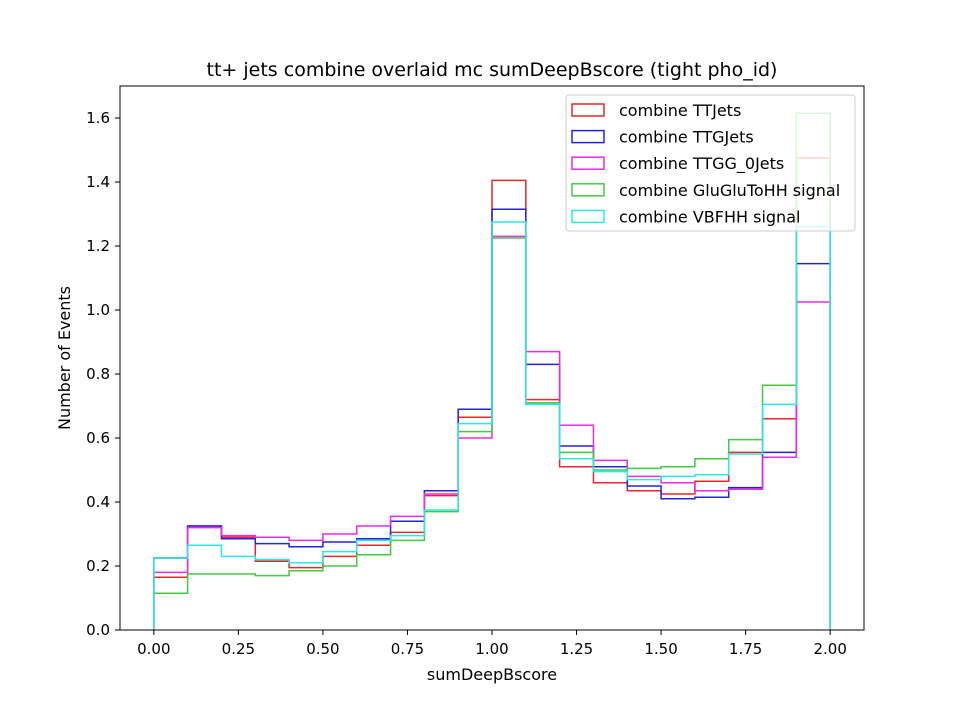  Describe the element at coordinates (322, 649) in the screenshot. I see `x-tick-label: 0.50` at that location.